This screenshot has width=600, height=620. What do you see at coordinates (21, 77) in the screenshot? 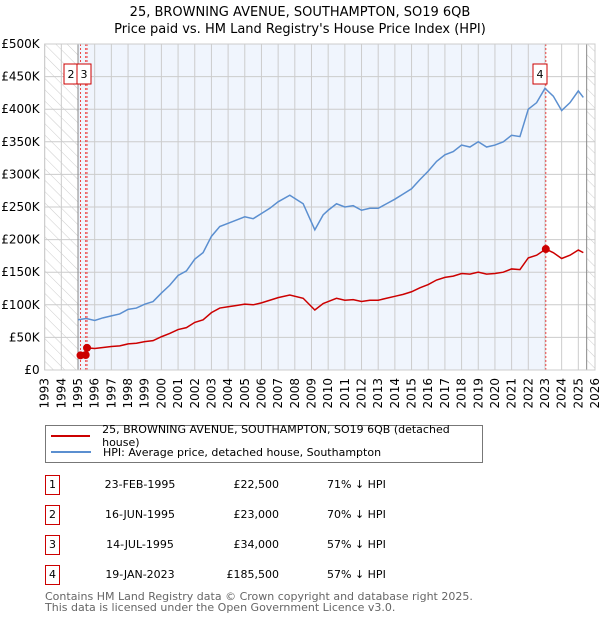
I see `y-tick-label: £450K` at bounding box center [21, 77].